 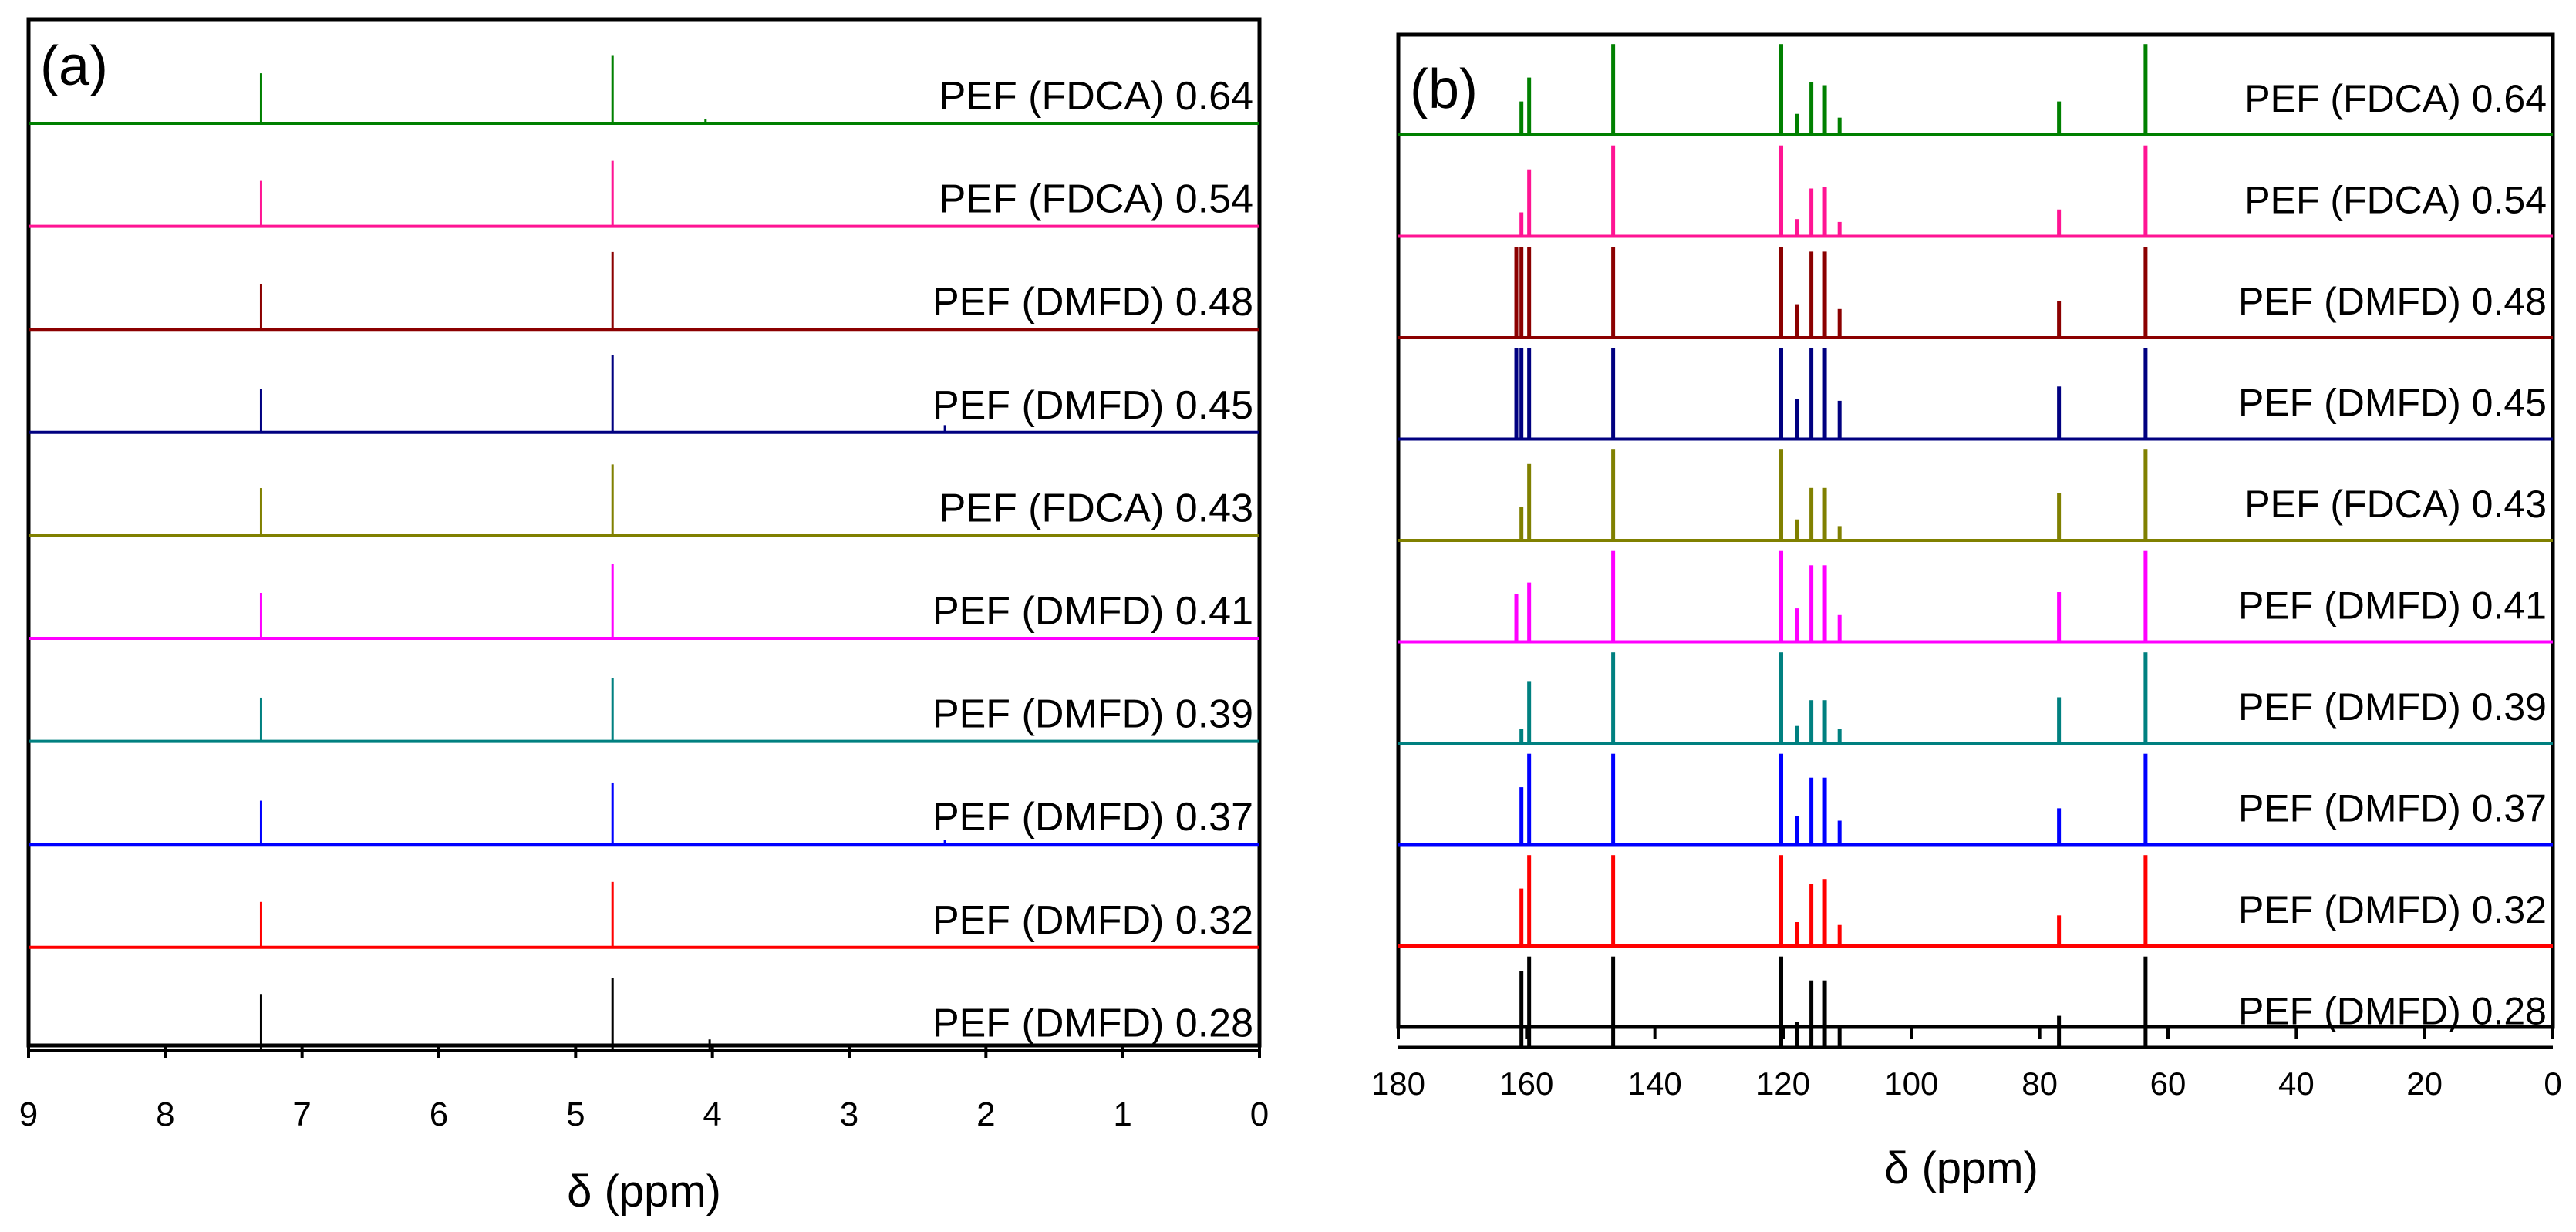 What do you see at coordinates (849, 1114) in the screenshot?
I see `panel-a-tick-label: 3` at bounding box center [849, 1114].